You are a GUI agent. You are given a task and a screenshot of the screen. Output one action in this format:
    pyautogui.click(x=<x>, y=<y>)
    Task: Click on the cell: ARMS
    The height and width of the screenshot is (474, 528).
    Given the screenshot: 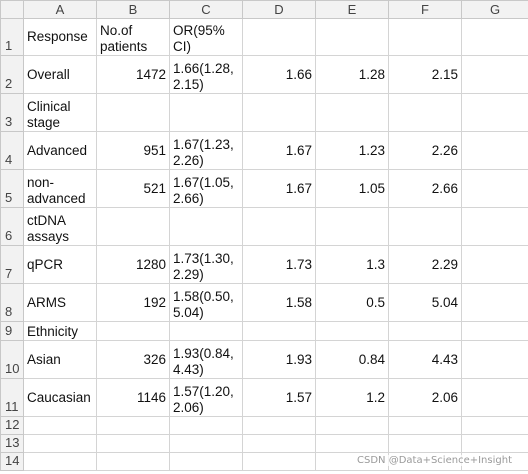 What is the action you would take?
    pyautogui.click(x=60, y=302)
    